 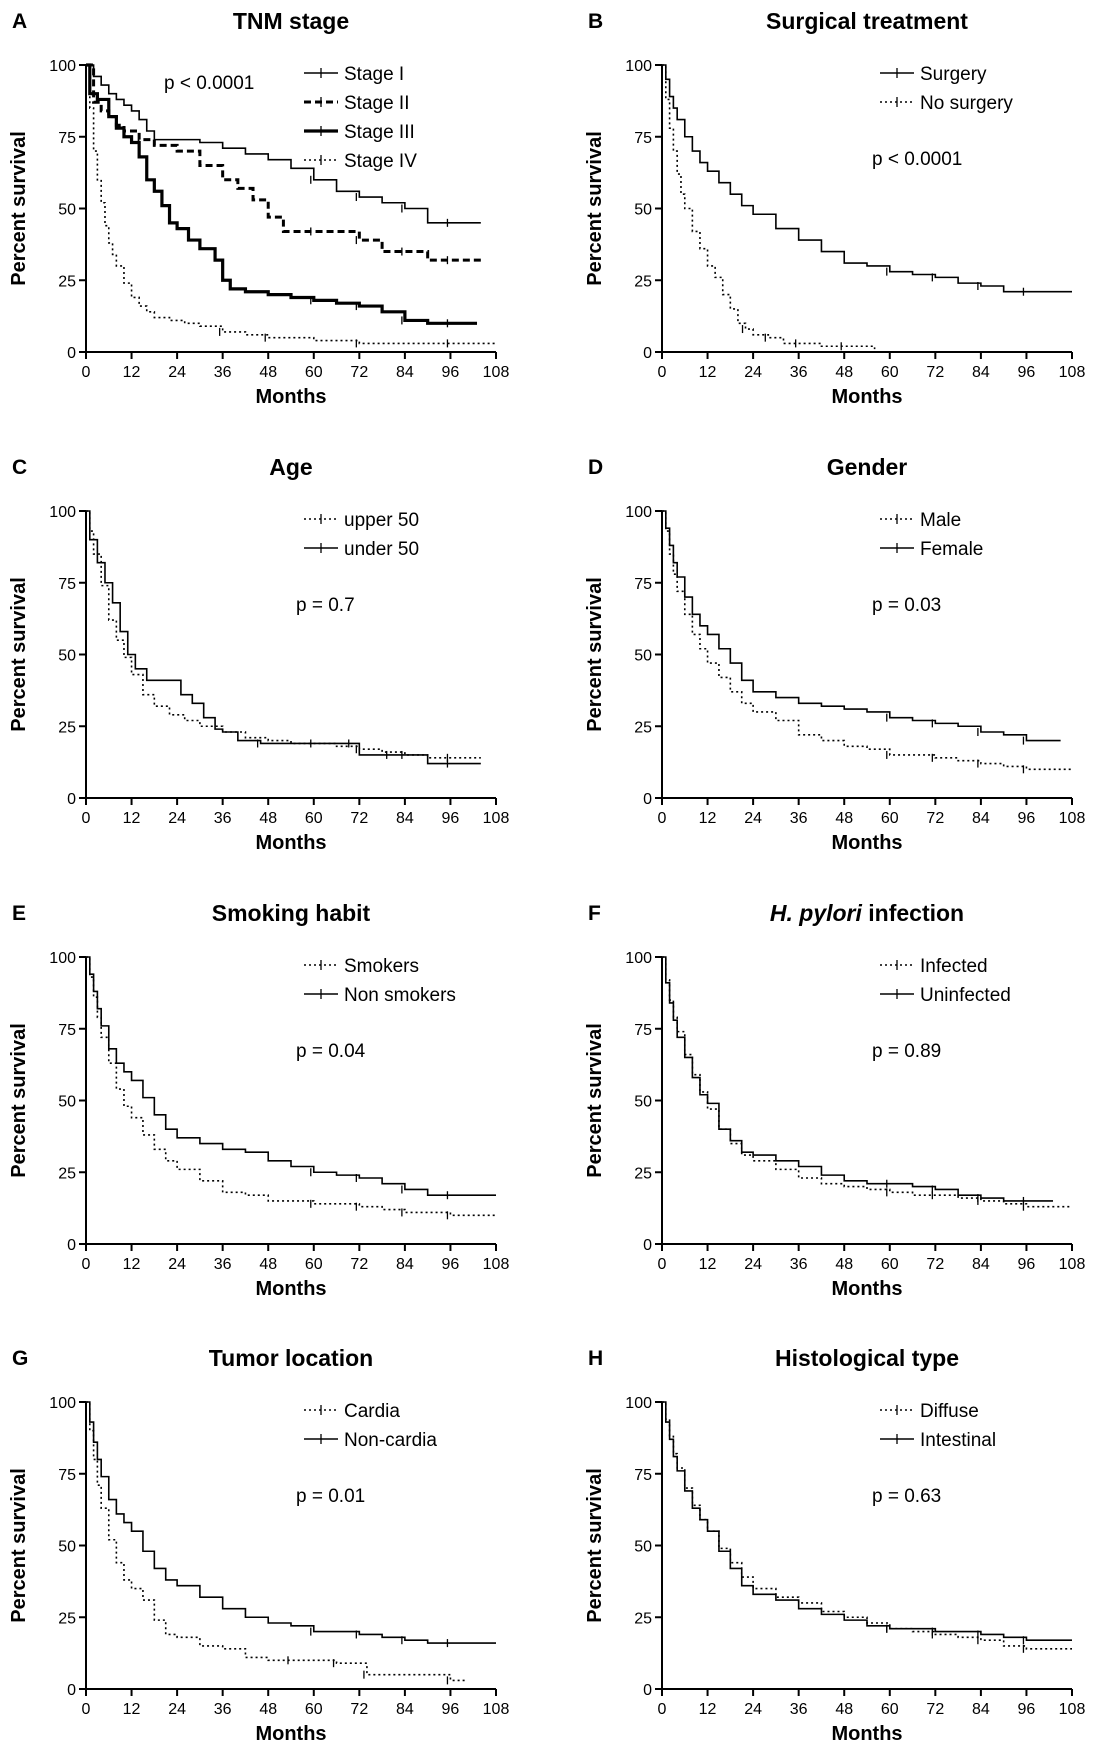 I want to click on panel-d-legend-label: Male, so click(x=940, y=520).